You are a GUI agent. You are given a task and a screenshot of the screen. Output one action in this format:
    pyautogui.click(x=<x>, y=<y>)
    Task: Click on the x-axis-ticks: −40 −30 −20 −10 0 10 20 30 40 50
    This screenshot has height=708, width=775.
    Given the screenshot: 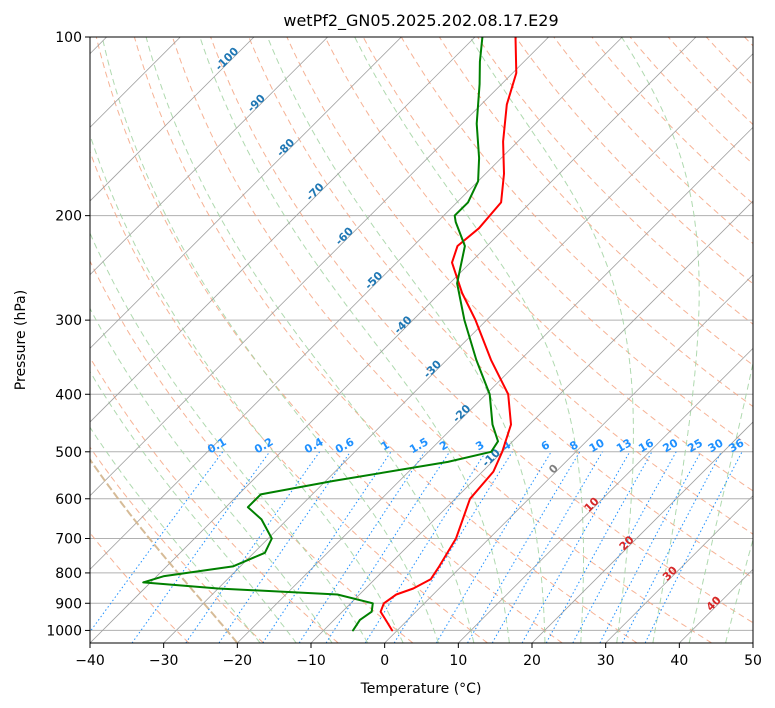 What is the action you would take?
    pyautogui.click(x=418, y=656)
    